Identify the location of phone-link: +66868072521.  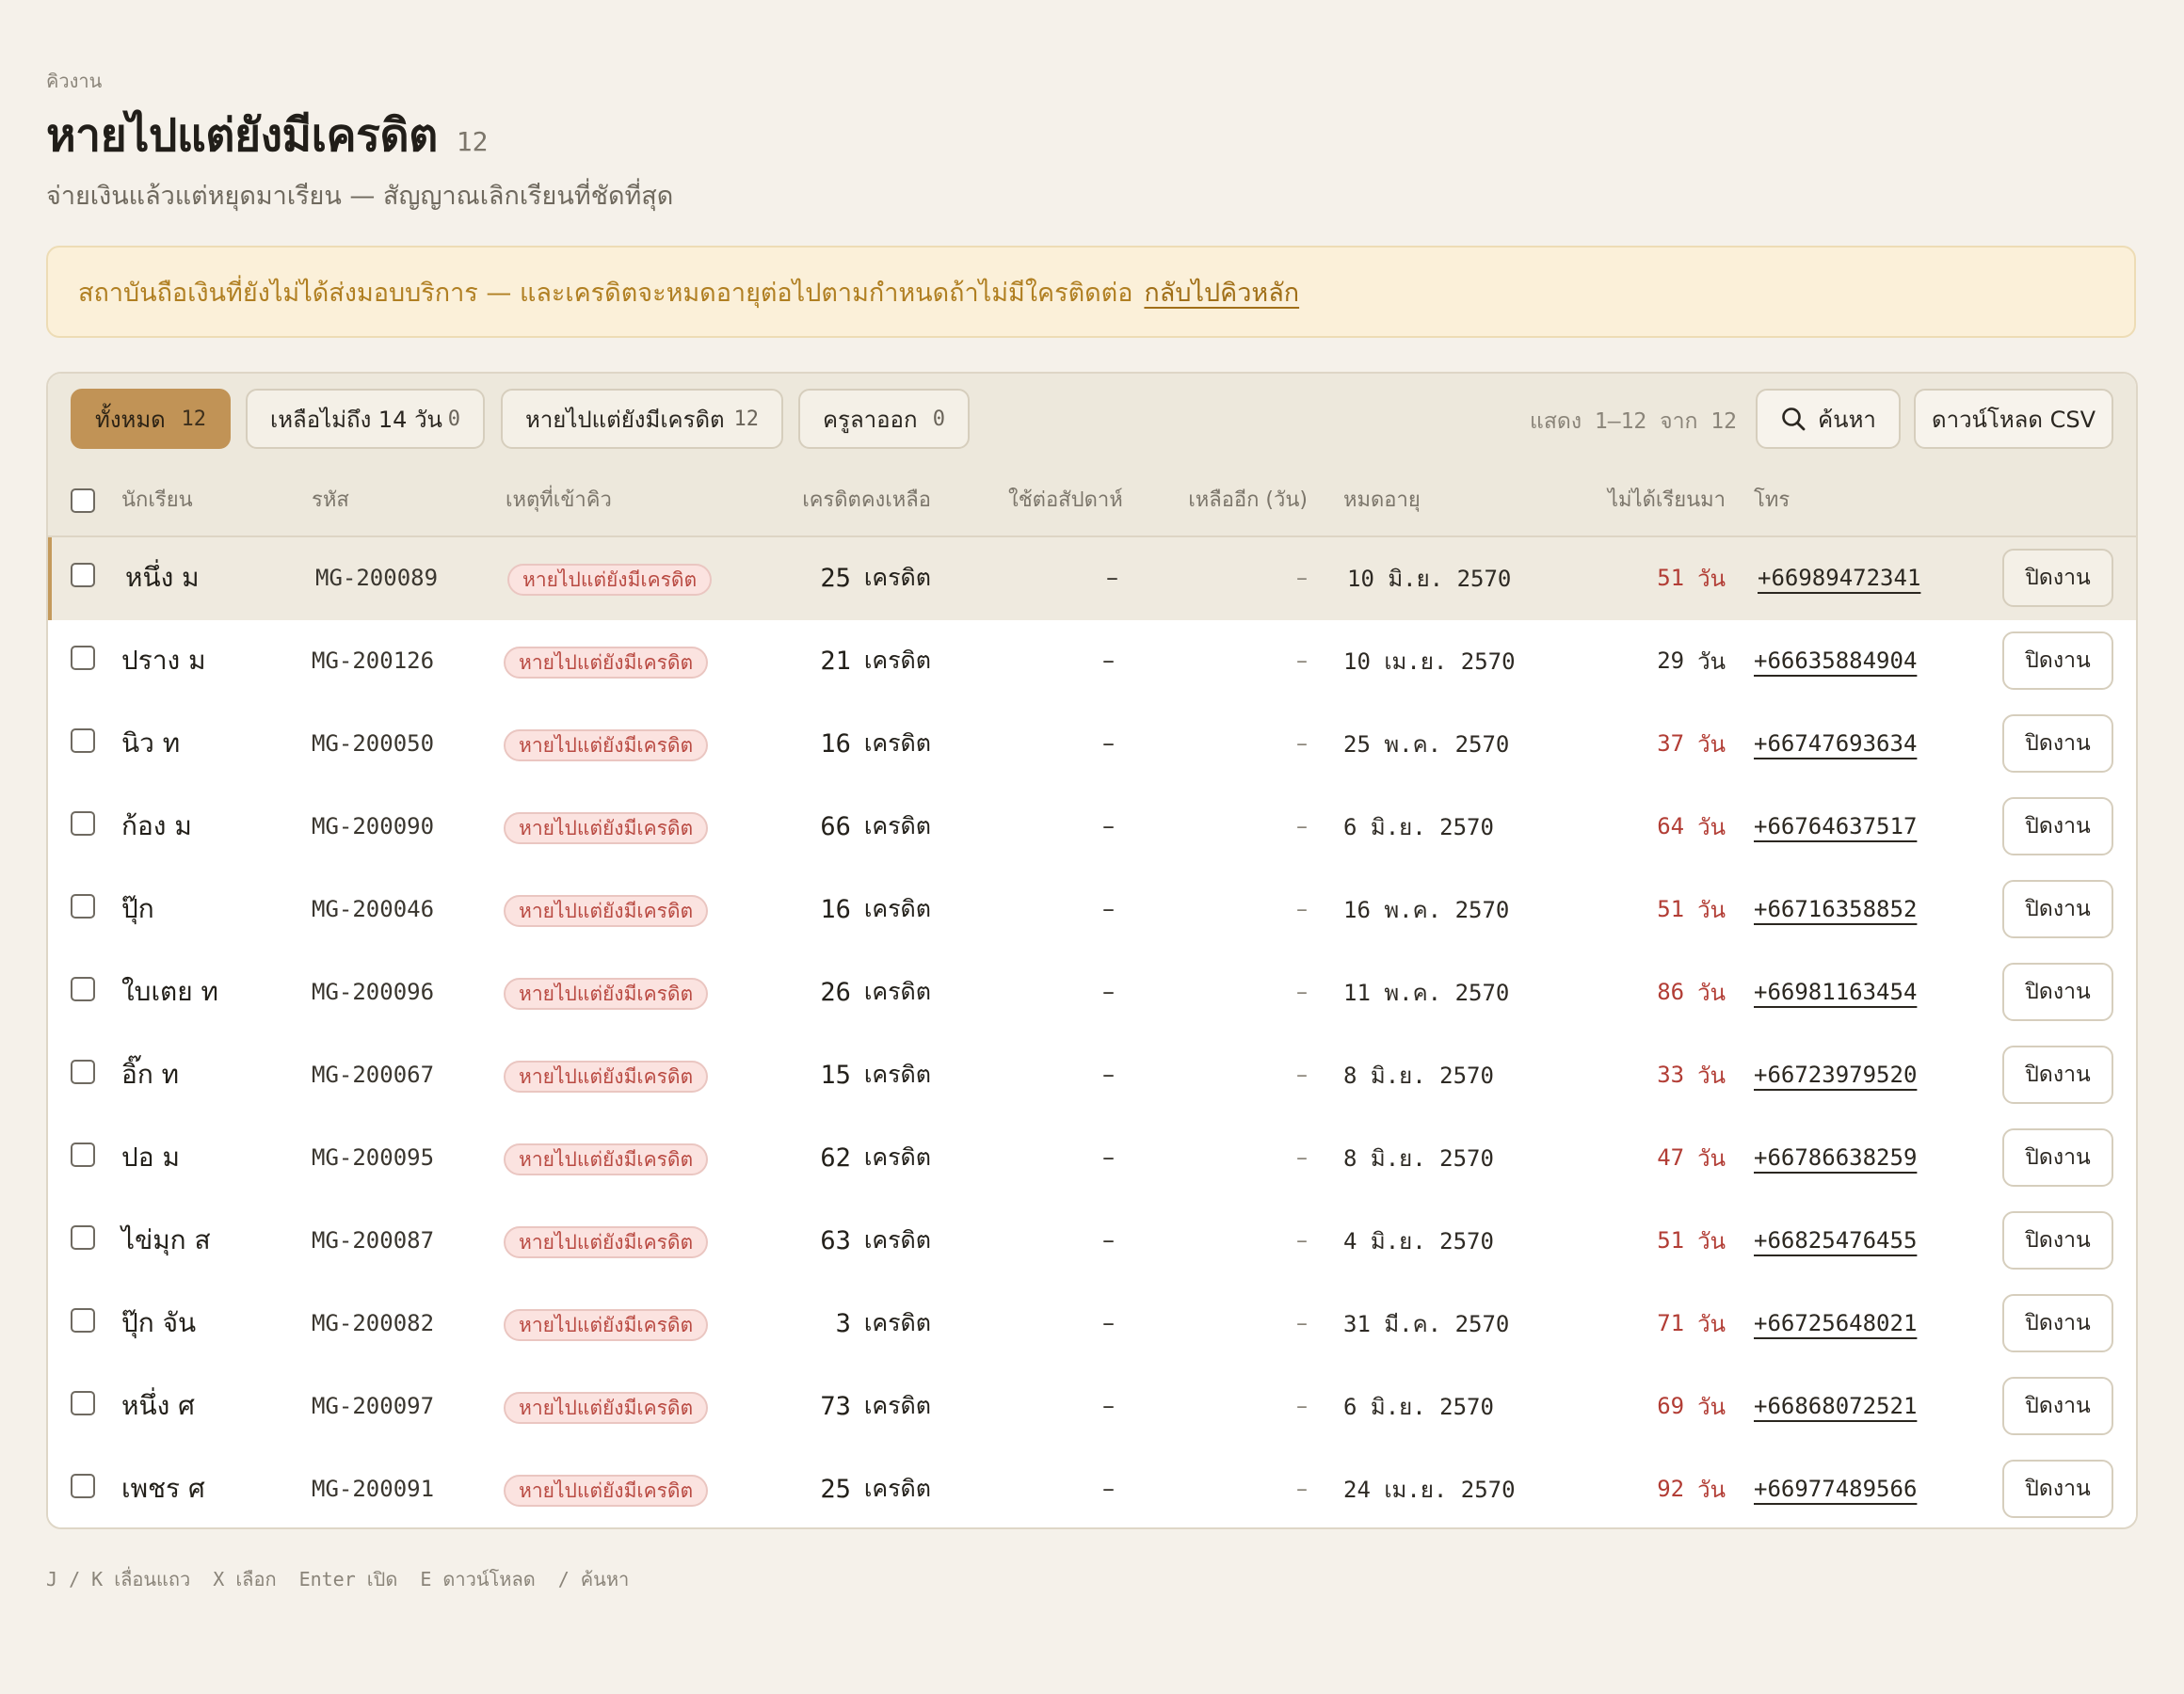
(1836, 1406).